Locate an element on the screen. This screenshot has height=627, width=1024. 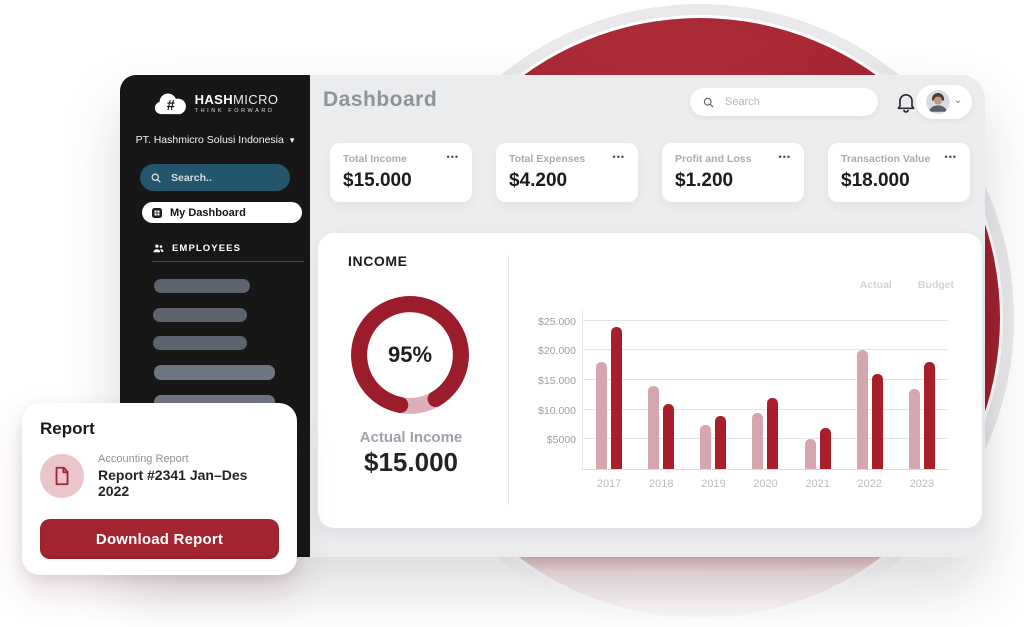
sidebar-section-label: EMPLOYEES is located at coordinates (207, 248).